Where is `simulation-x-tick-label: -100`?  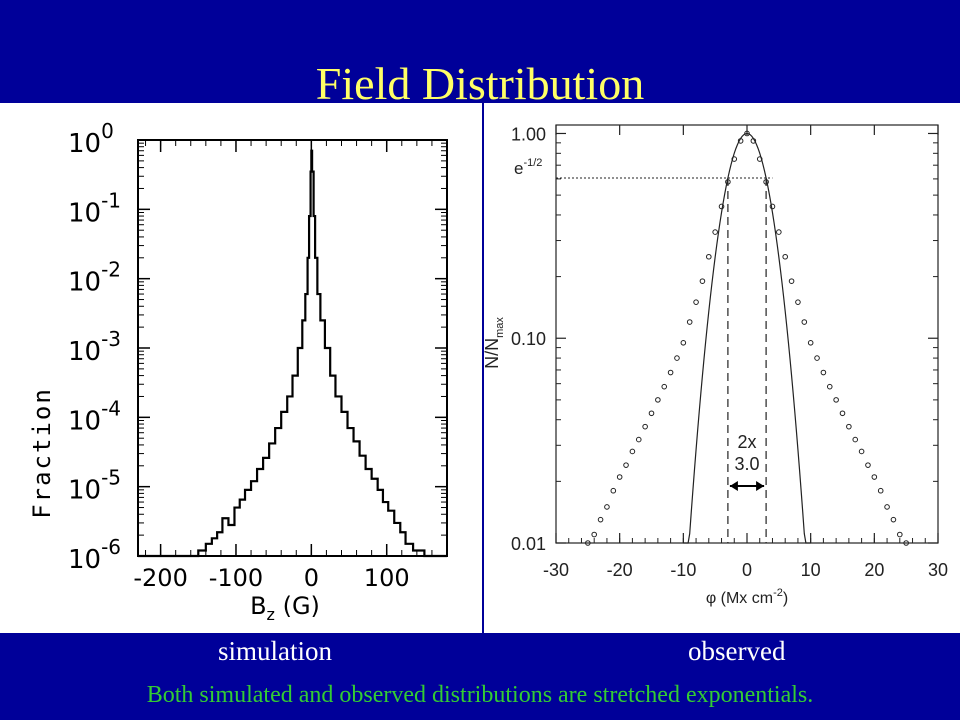 simulation-x-tick-label: -100 is located at coordinates (236, 578).